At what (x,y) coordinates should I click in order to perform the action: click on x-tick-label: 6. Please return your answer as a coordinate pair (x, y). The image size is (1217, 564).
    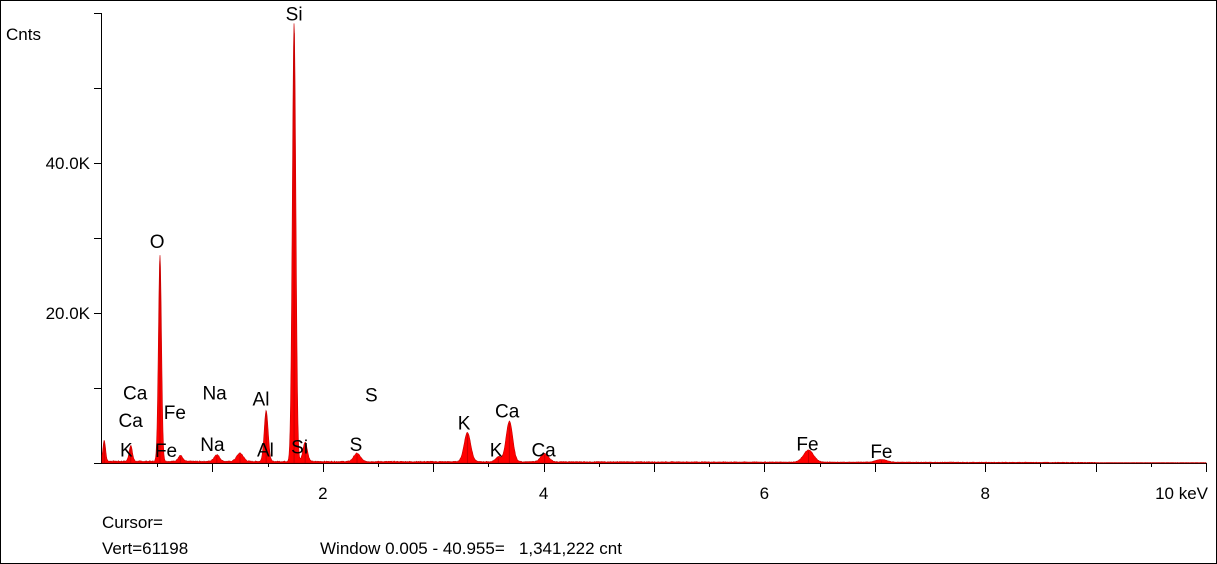
    Looking at the image, I should click on (764, 493).